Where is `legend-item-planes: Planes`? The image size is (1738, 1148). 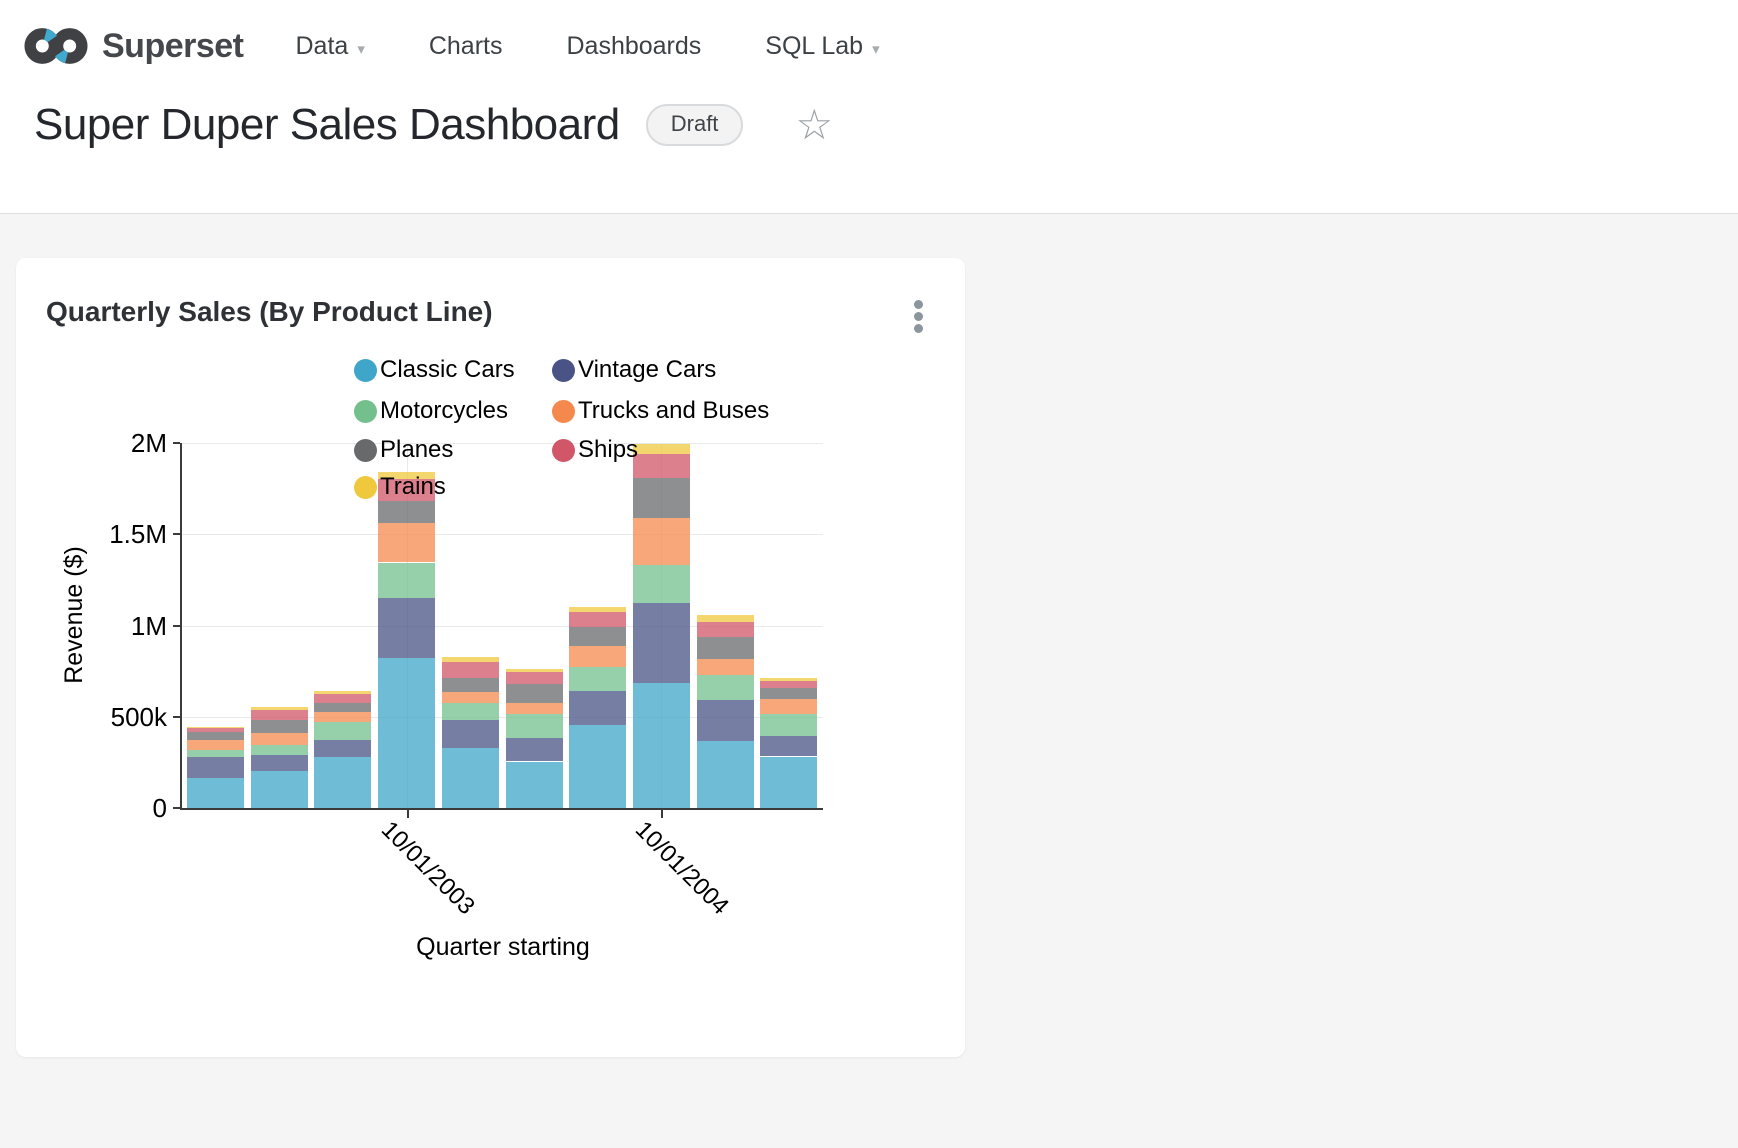
legend-item-planes: Planes is located at coordinates (403, 450).